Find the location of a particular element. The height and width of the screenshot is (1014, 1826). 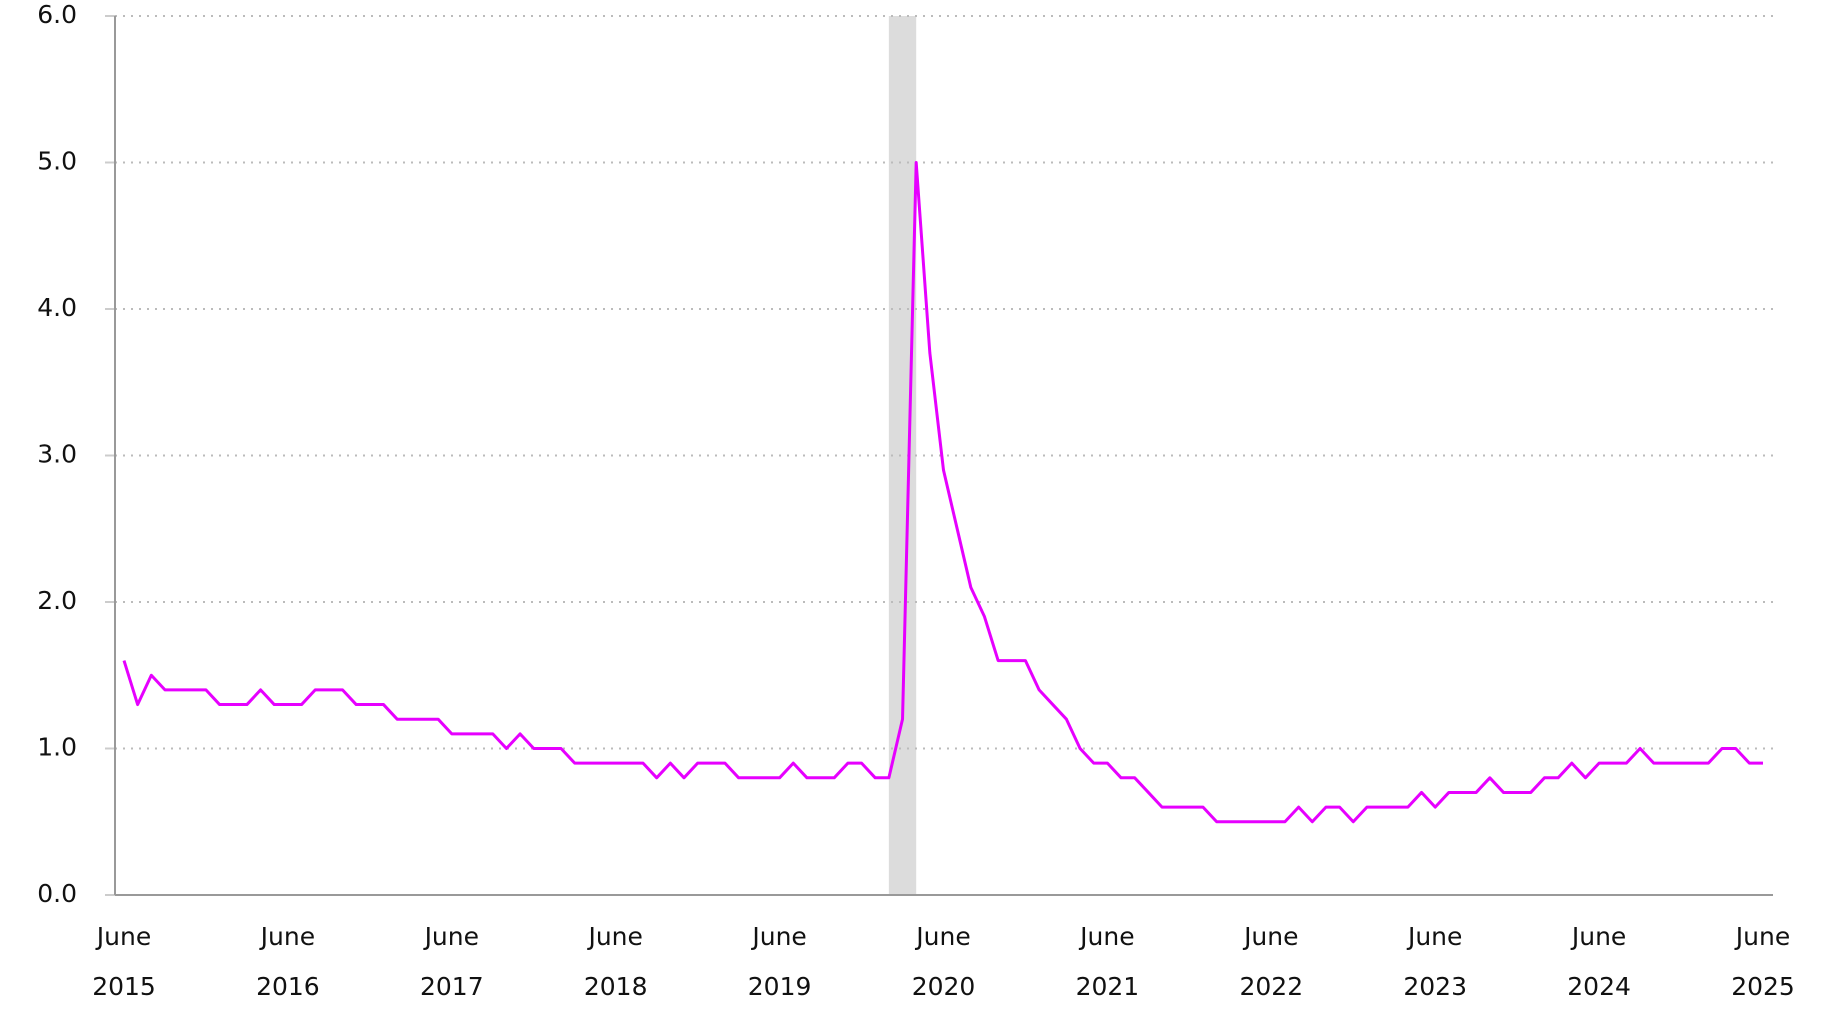

x-tick-label: June 2021 is located at coordinates (1107, 961).